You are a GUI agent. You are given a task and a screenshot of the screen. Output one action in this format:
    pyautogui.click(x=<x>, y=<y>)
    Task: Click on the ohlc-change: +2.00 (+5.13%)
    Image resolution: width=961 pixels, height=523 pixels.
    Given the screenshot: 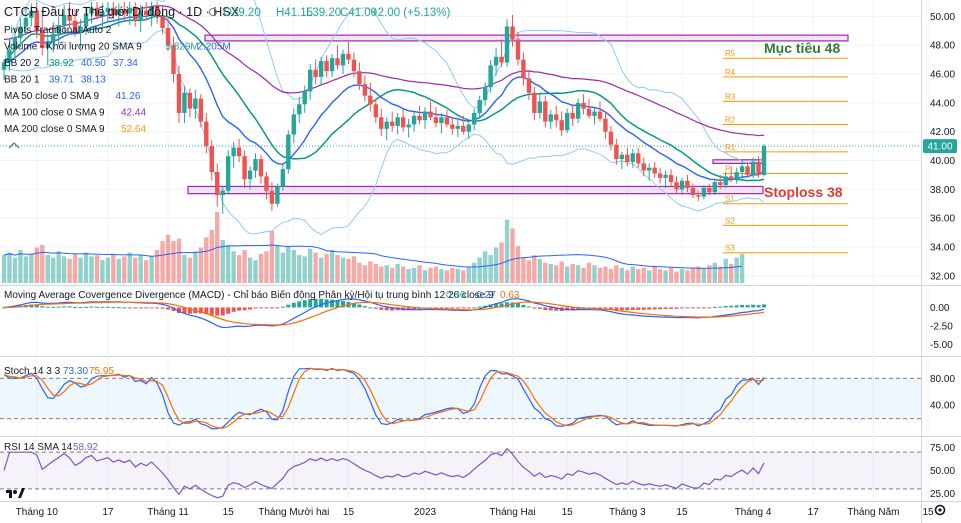 What is the action you would take?
    pyautogui.click(x=410, y=13)
    